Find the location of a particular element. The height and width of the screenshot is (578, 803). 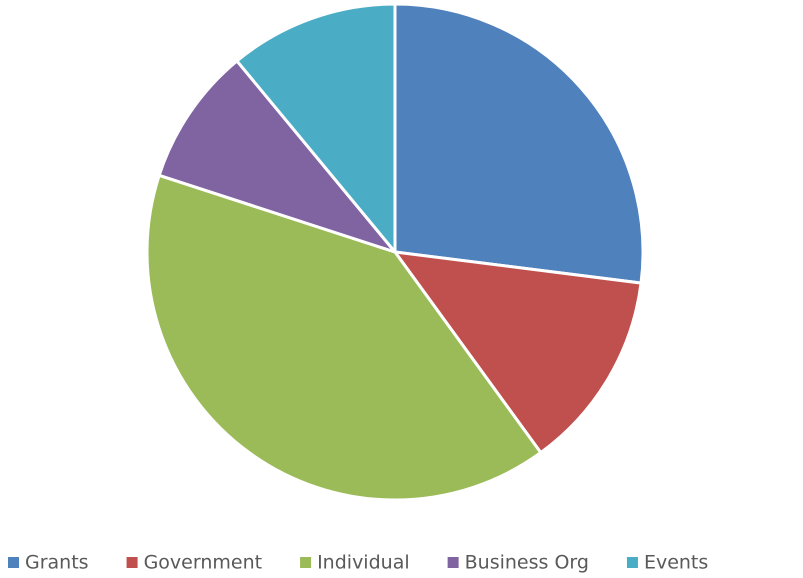

legend-label: Grants is located at coordinates (57, 563).